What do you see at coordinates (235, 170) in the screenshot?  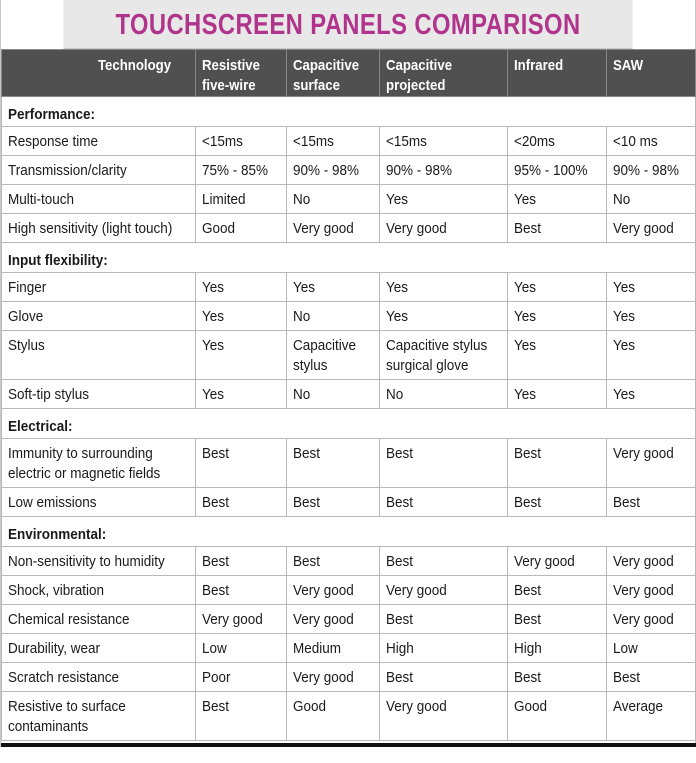 I see `cell-value: 75% - 85%` at bounding box center [235, 170].